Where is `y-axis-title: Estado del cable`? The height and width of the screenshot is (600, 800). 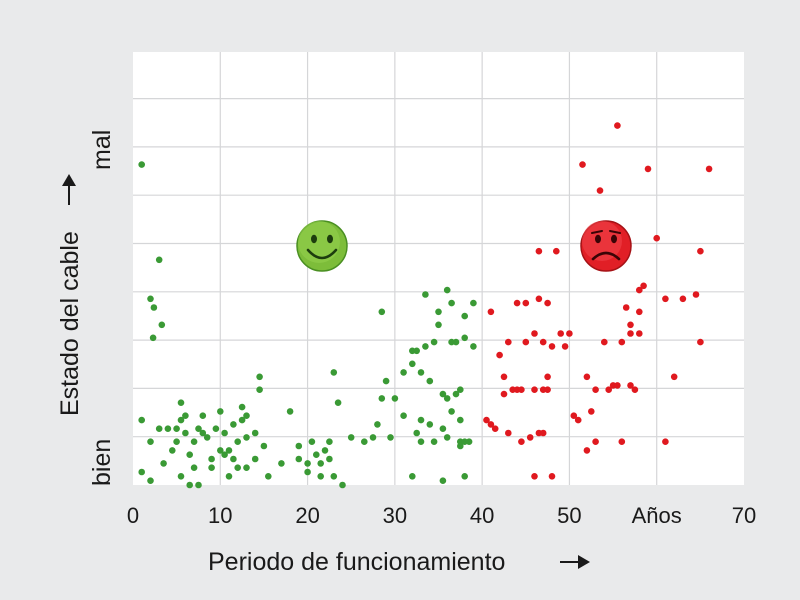
y-axis-title: Estado del cable is located at coordinates (70, 323).